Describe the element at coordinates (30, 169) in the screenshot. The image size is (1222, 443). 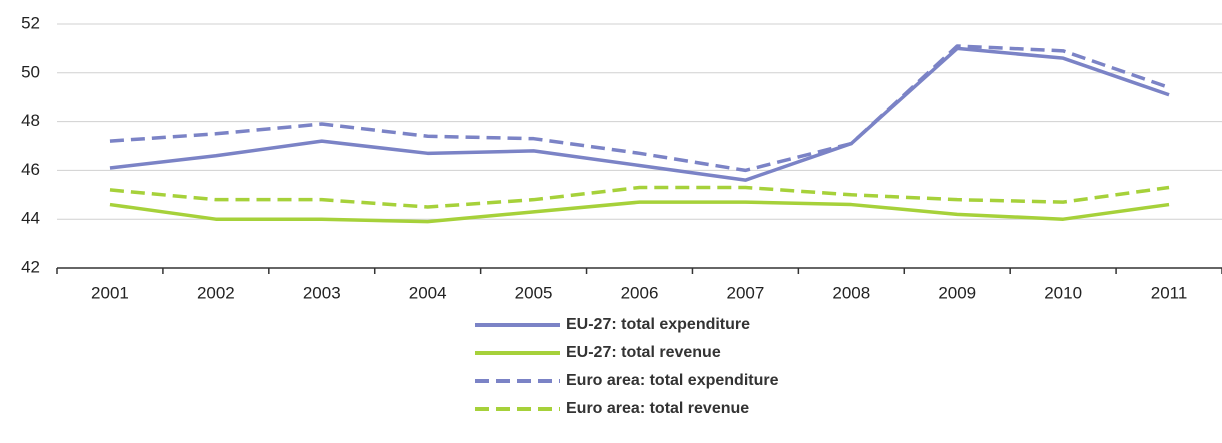
I see `y-tick-label: 46` at that location.